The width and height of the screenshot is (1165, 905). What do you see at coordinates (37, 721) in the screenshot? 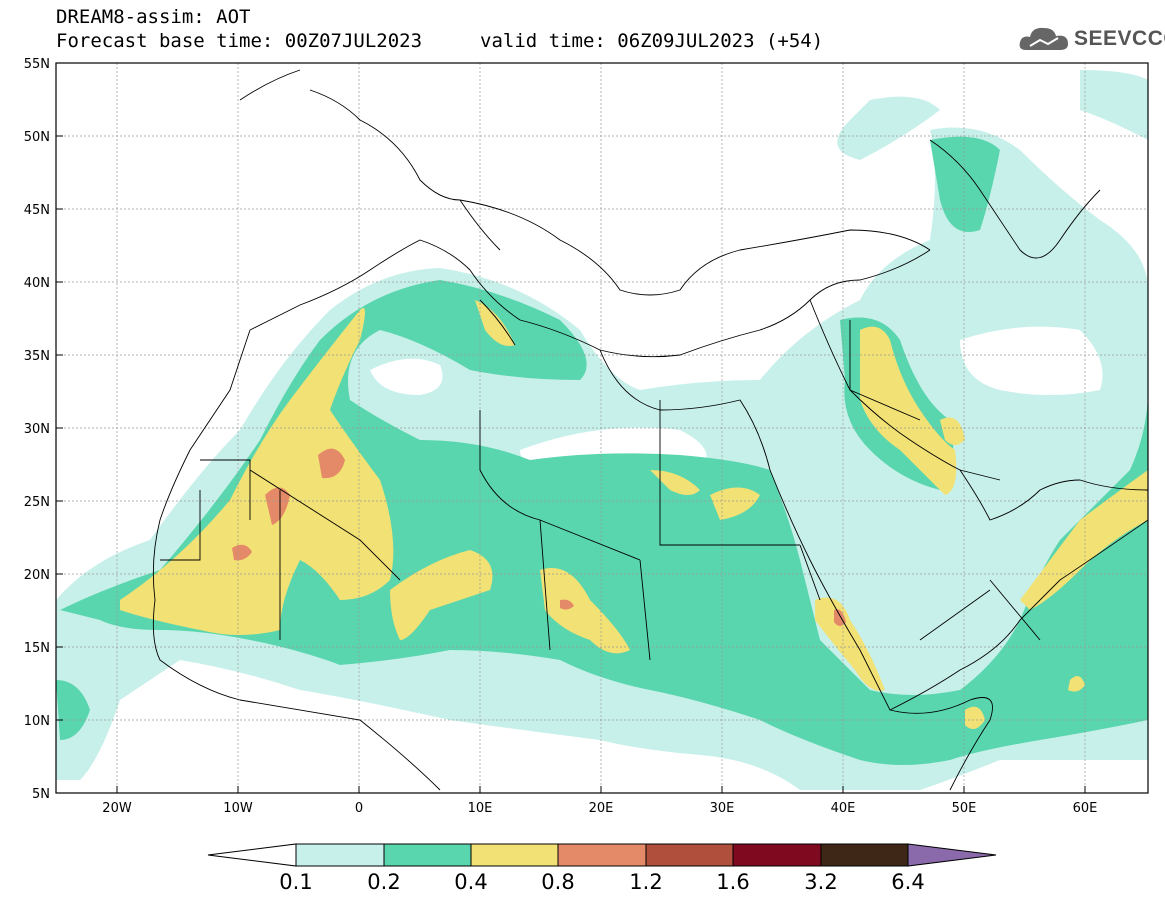
I see `lat-label: 10N` at bounding box center [37, 721].